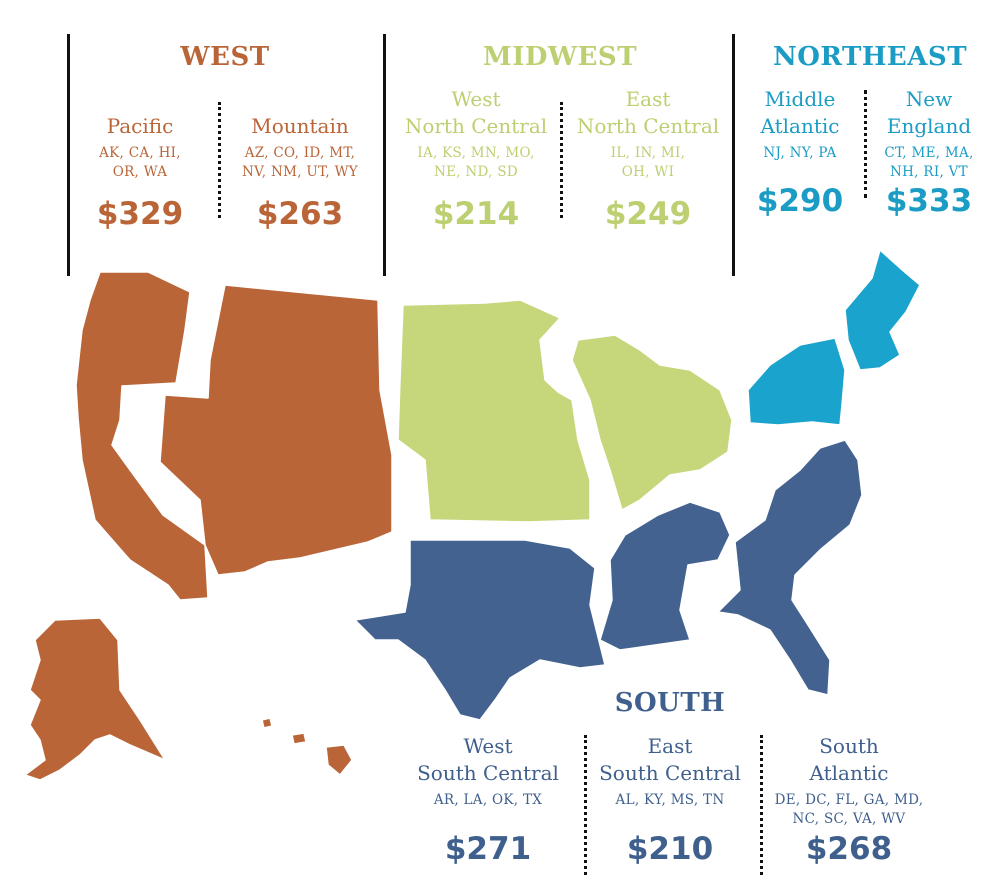 Image resolution: width=1000 pixels, height=880 pixels. What do you see at coordinates (140, 126) in the screenshot?
I see `division-name: Pacific` at bounding box center [140, 126].